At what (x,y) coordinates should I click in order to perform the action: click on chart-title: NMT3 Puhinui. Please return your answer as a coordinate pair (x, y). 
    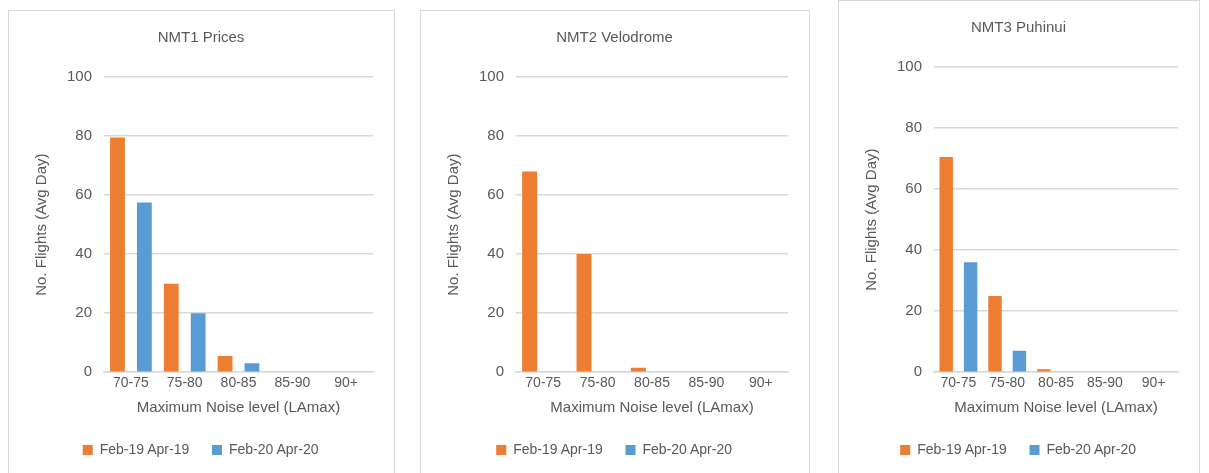
    Looking at the image, I should click on (1018, 27).